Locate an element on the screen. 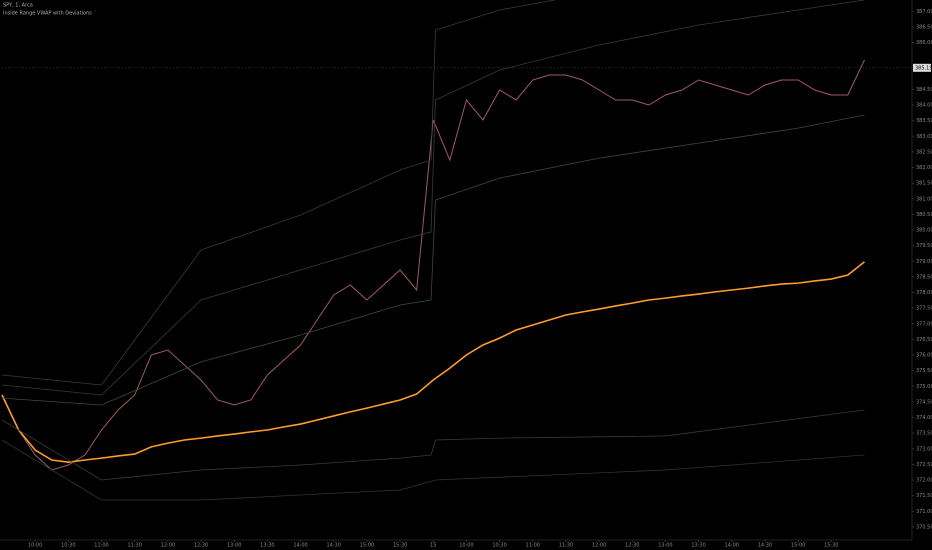 The height and width of the screenshot is (550, 932). y-tick-label: 383.00 is located at coordinates (924, 137).